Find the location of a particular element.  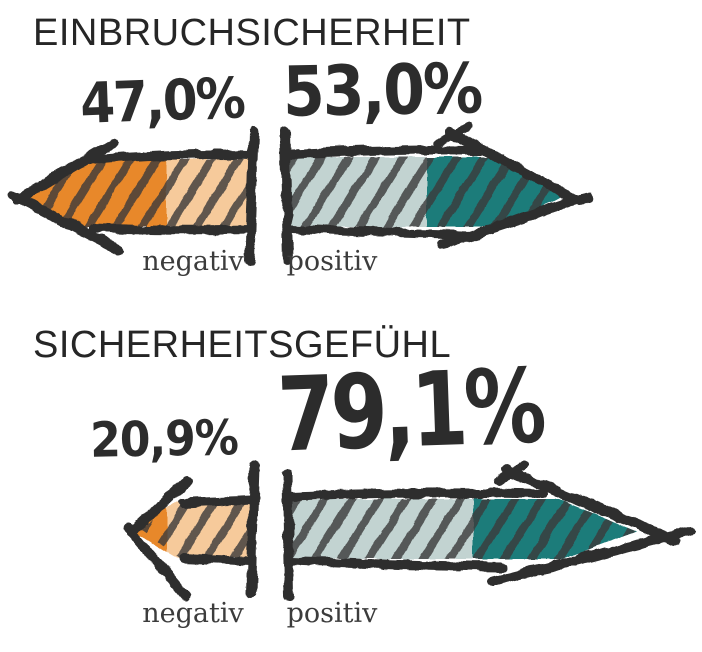

chart1-negative-arrow is located at coordinates (133, 196).